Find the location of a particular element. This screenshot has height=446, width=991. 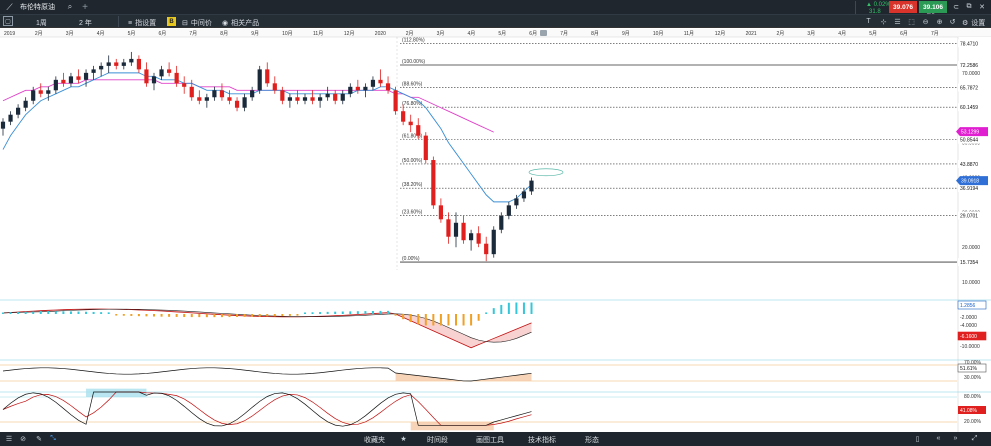

text-tool-icon: T is located at coordinates (868, 21).